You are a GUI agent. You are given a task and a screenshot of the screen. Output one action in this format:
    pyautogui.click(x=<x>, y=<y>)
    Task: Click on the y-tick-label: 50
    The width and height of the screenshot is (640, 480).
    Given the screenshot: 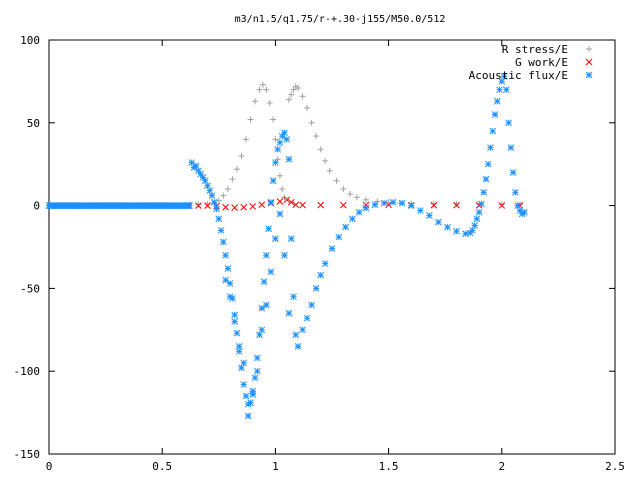 What is the action you would take?
    pyautogui.click(x=33, y=123)
    